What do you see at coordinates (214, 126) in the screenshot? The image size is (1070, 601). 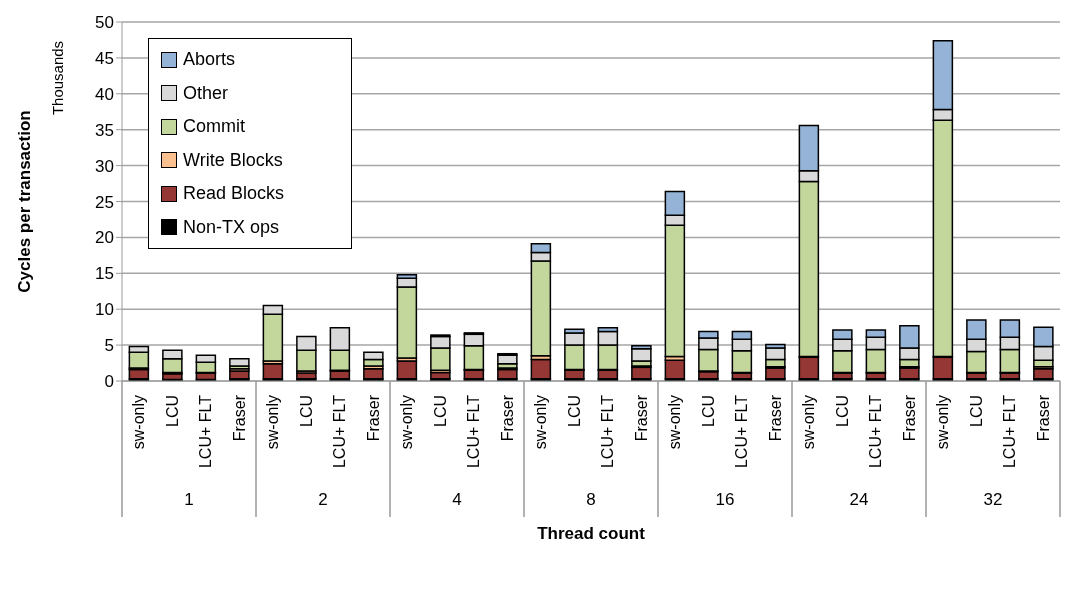 I see `legend-label: Commit` at bounding box center [214, 126].